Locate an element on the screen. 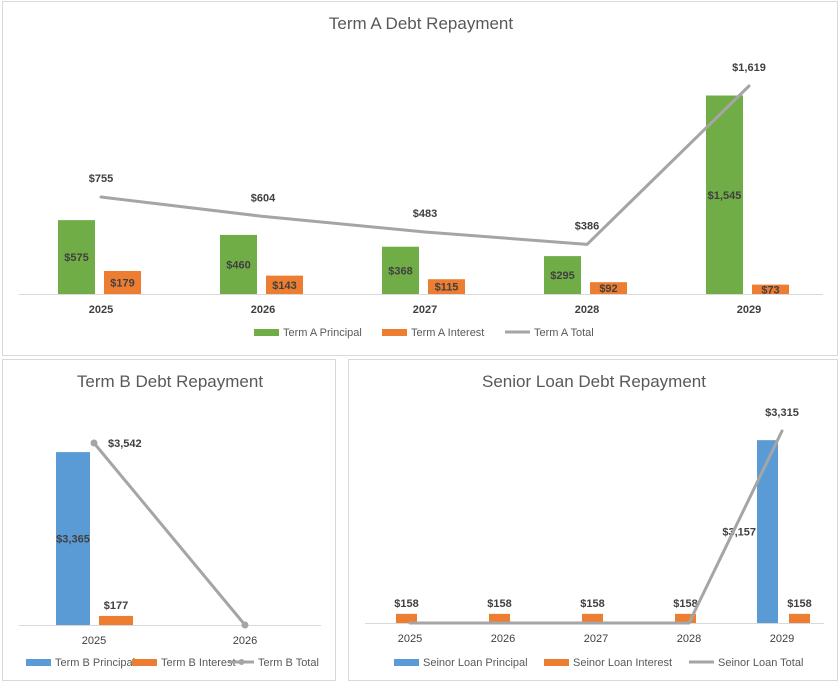  legend-label: Seinor Loan Principal is located at coordinates (475, 663).